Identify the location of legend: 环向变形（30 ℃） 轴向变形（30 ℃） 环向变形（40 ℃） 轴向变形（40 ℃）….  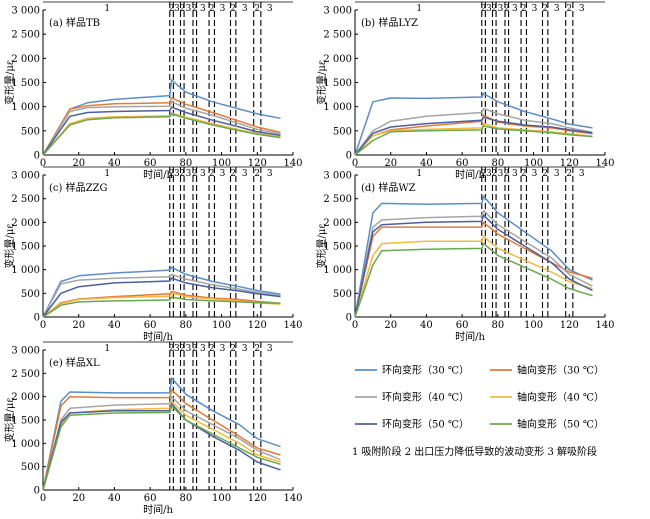
(479, 397).